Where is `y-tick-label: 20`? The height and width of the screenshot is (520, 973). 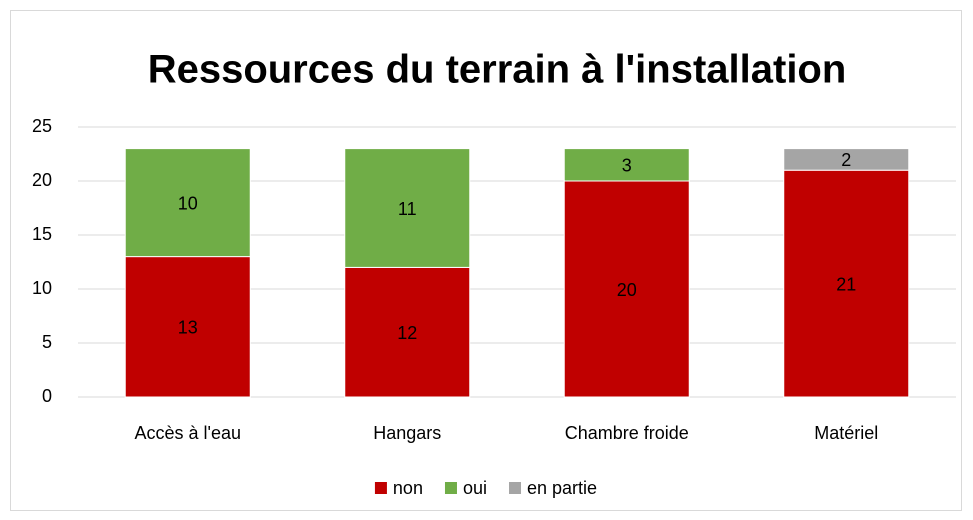 y-tick-label: 20 is located at coordinates (42, 180).